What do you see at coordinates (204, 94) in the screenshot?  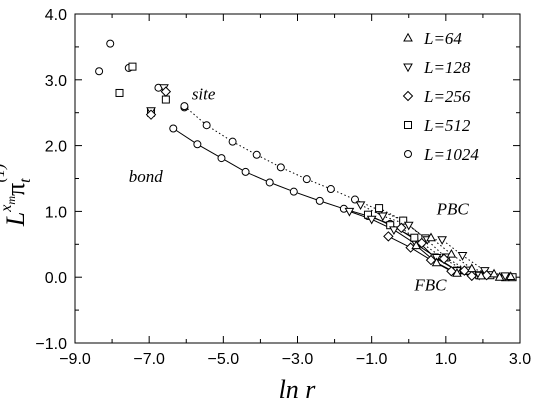 I see `annotation-site: site` at bounding box center [204, 94].